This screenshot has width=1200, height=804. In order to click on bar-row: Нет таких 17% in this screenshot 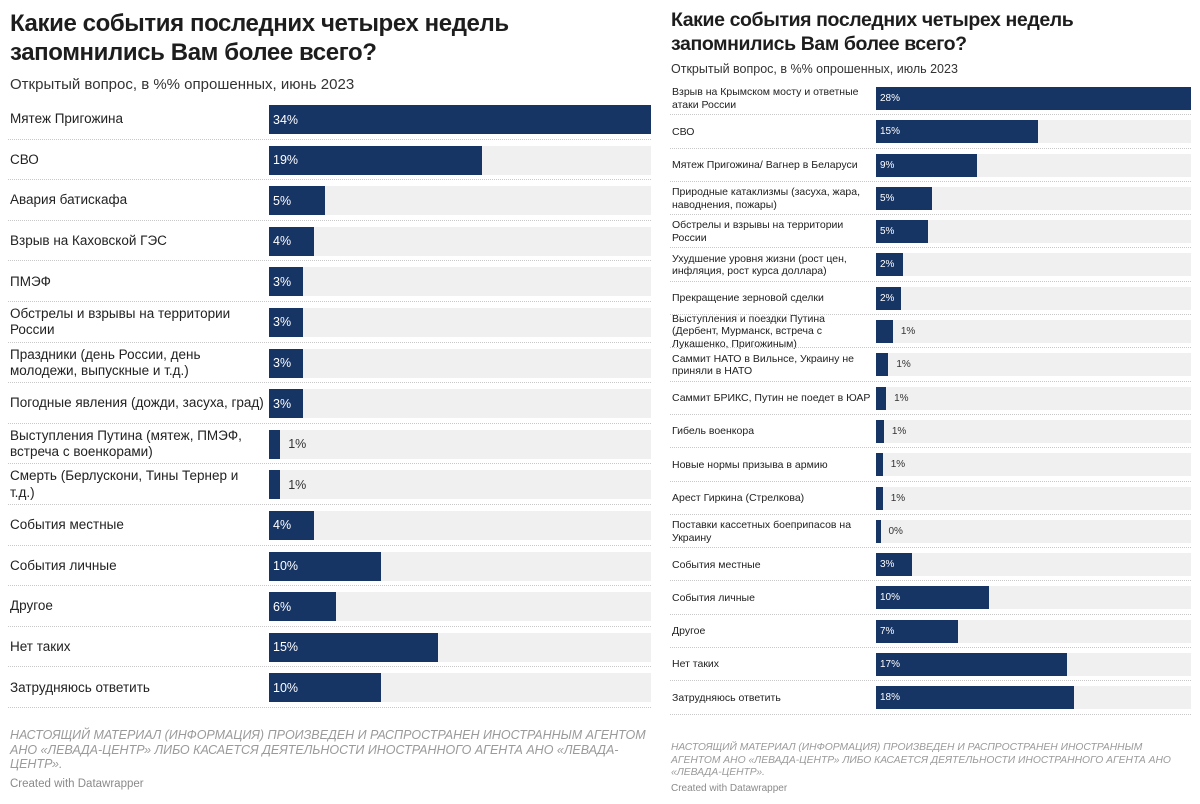, I will do `click(930, 665)`.